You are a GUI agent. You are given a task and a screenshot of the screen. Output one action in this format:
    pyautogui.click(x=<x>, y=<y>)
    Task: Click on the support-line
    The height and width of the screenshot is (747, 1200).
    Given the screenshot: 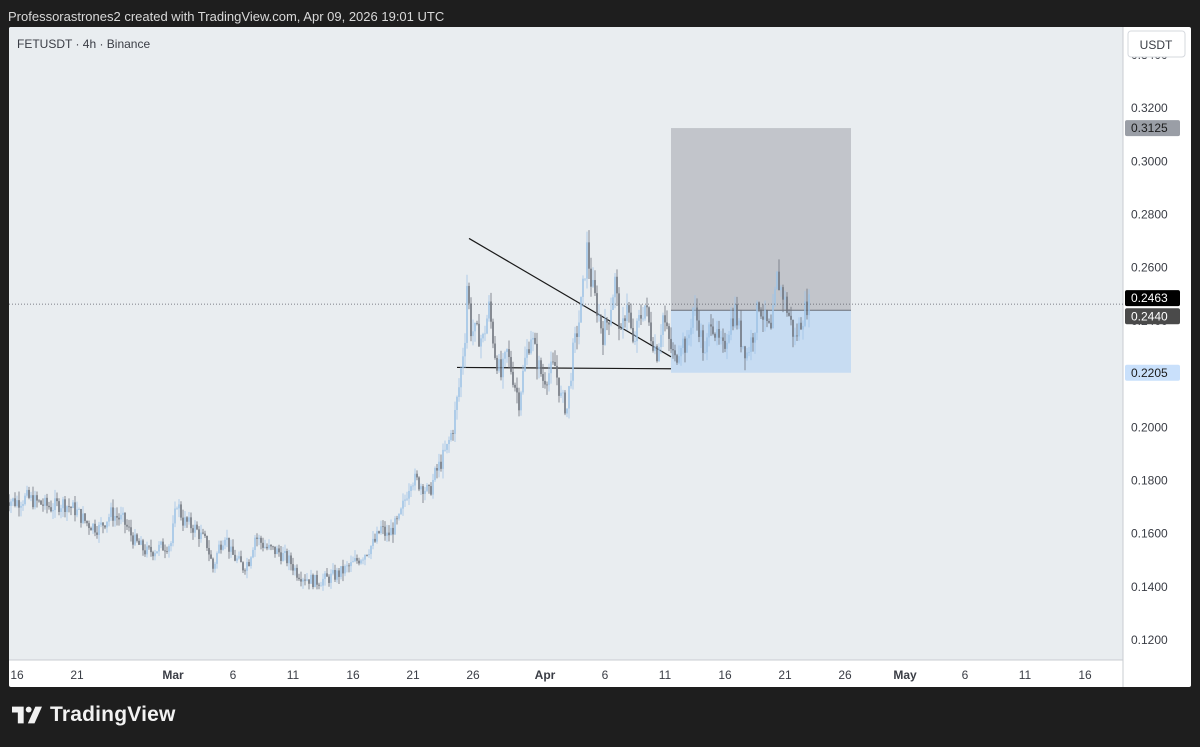 What is the action you would take?
    pyautogui.click(x=564, y=368)
    